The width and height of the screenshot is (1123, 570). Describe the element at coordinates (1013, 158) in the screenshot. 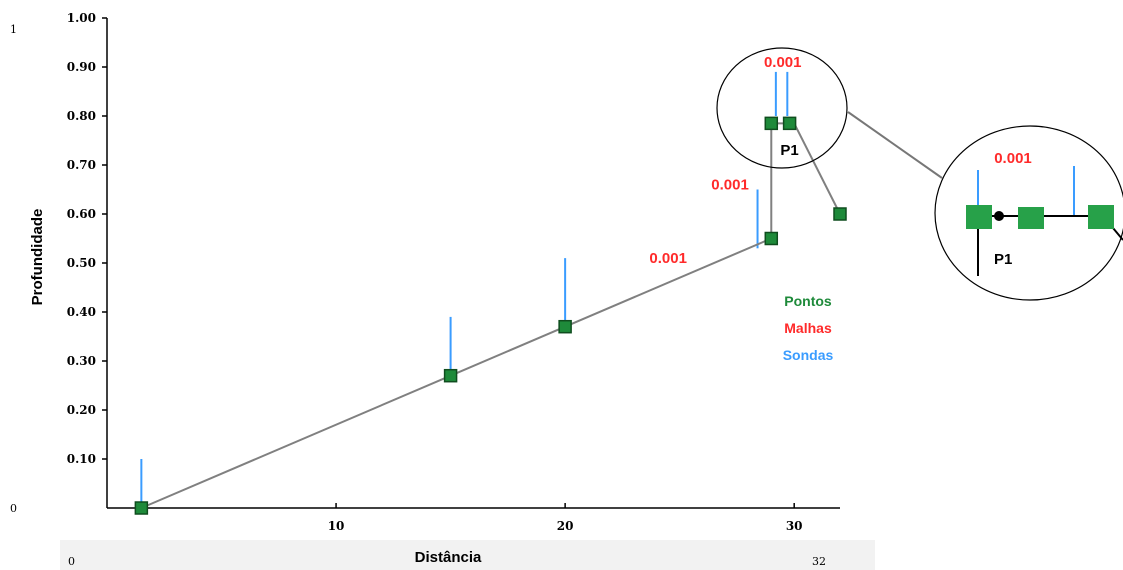

I see `zoom-inset-mesh-label: 0.001` at that location.